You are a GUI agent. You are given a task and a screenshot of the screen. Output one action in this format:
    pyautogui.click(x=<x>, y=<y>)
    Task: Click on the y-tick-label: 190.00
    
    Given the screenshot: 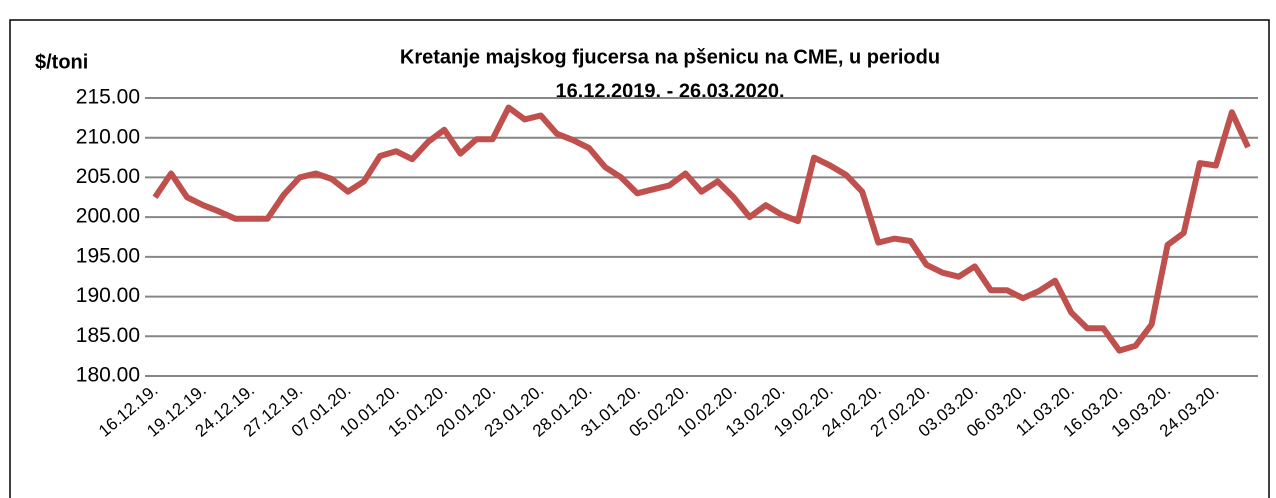 What is the action you would take?
    pyautogui.click(x=108, y=295)
    